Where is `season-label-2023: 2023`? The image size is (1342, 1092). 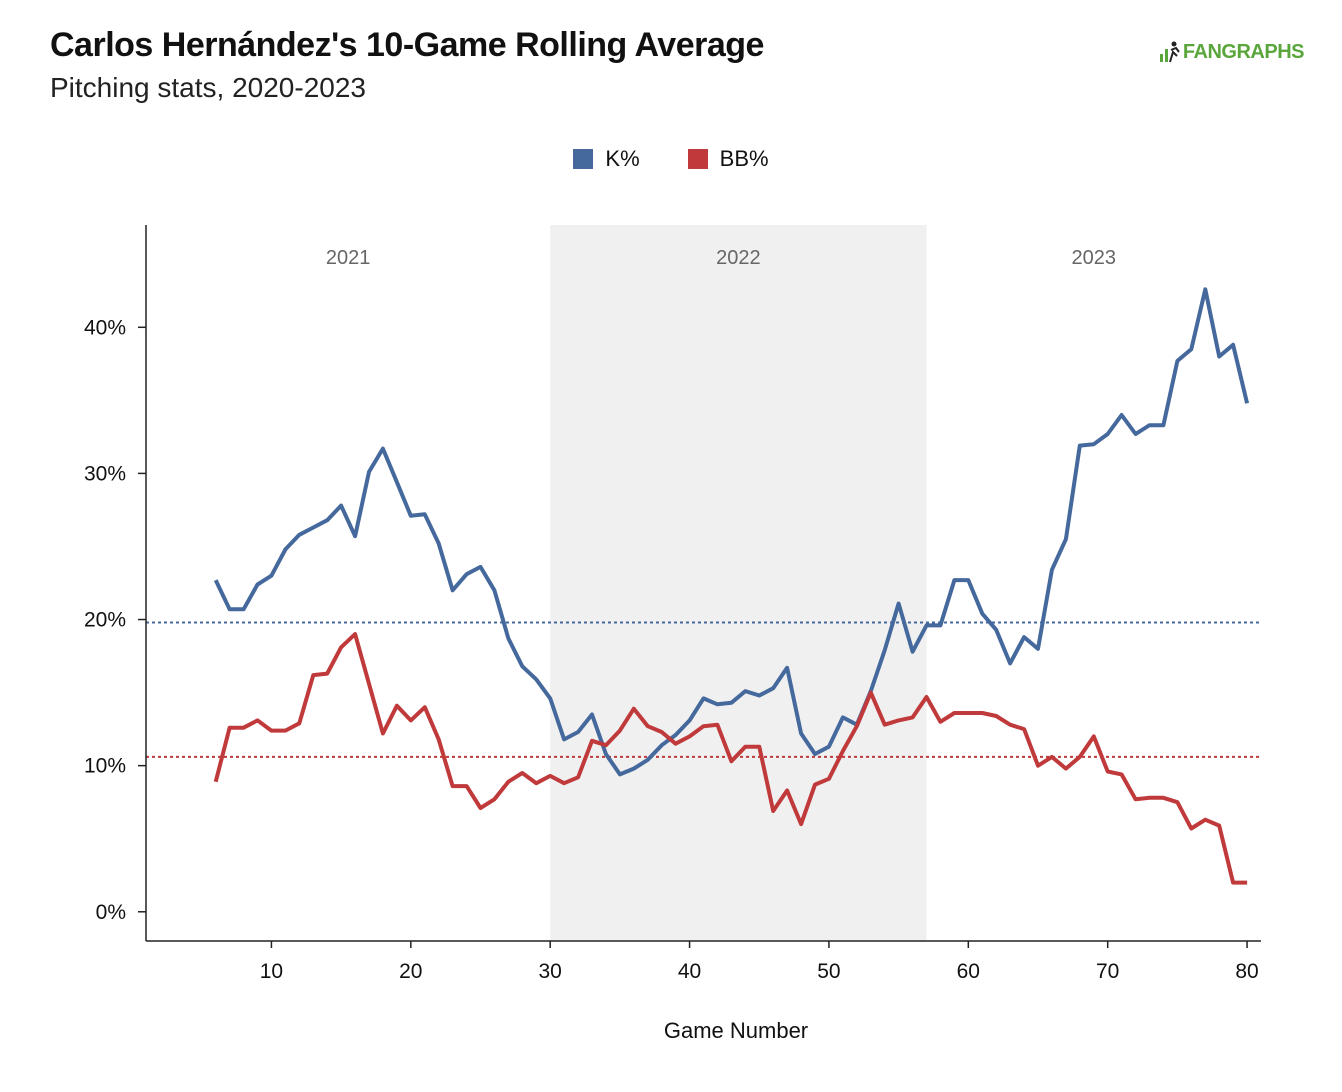
season-label-2023: 2023 is located at coordinates (1094, 258).